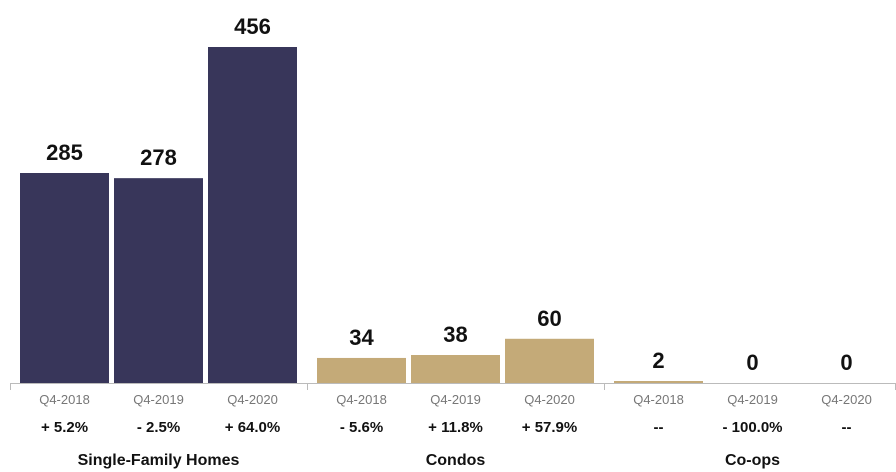 The image size is (896, 472). What do you see at coordinates (64, 427) in the screenshot?
I see `change-label: + 5.2%` at bounding box center [64, 427].